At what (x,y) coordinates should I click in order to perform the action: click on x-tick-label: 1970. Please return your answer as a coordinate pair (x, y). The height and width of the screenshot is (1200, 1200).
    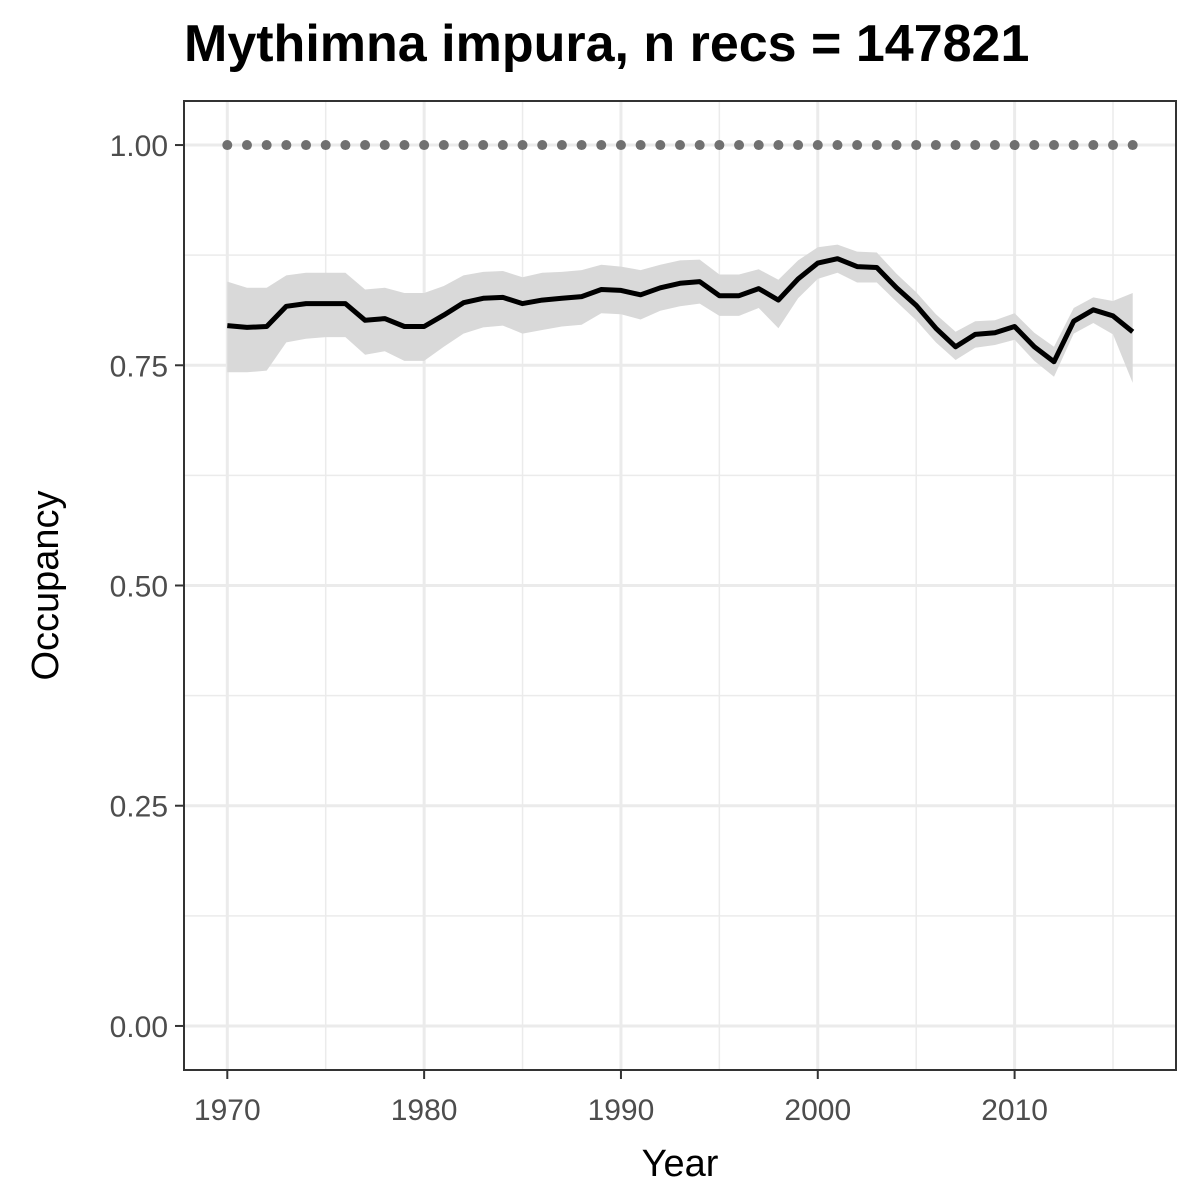
    Looking at the image, I should click on (227, 1110).